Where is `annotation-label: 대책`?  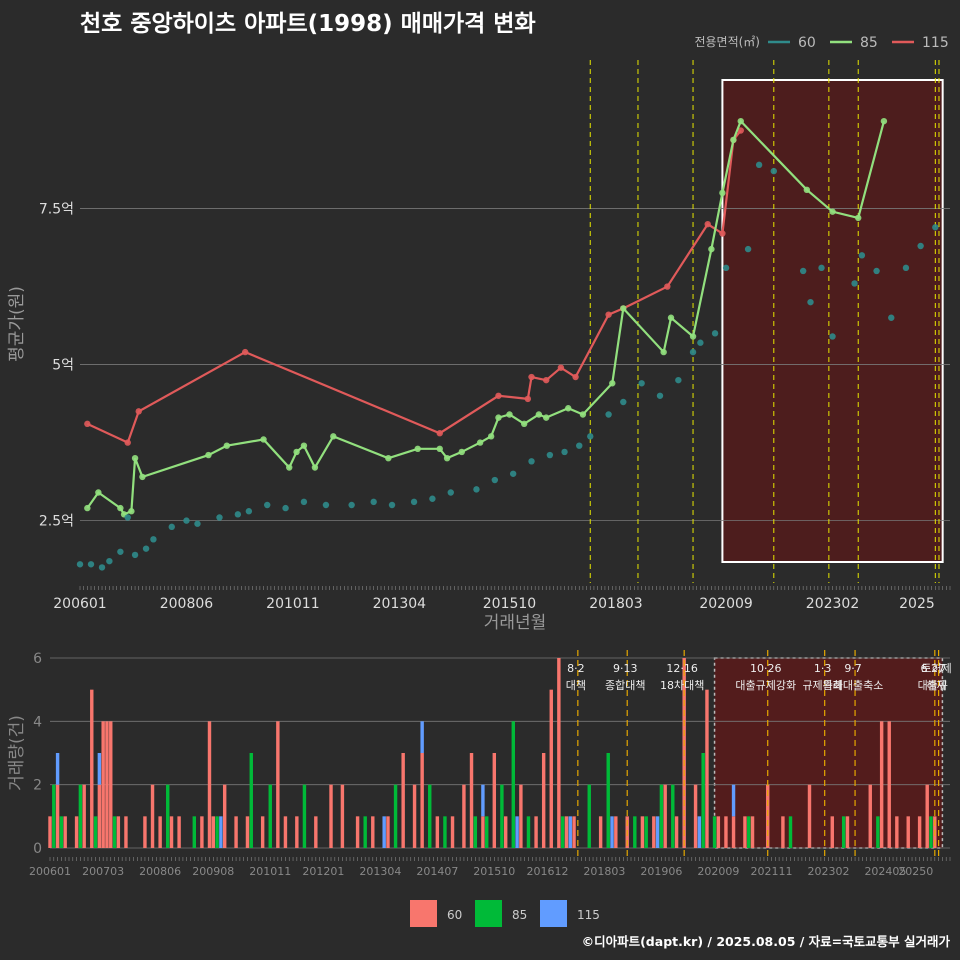
annotation-label: 대책 is located at coordinates (576, 685).